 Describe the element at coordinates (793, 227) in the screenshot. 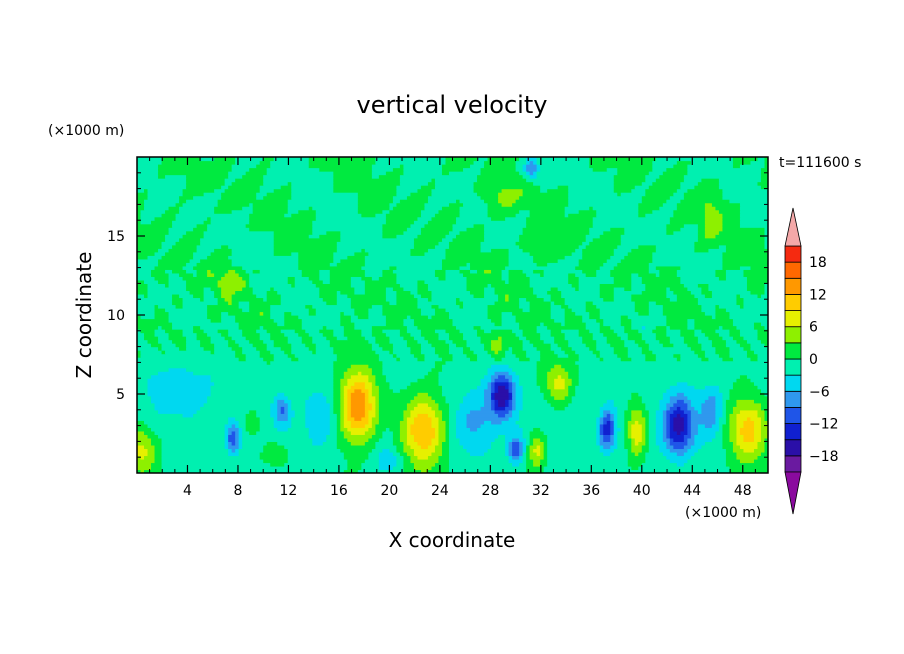

I see `colorbar-over-triangle` at that location.